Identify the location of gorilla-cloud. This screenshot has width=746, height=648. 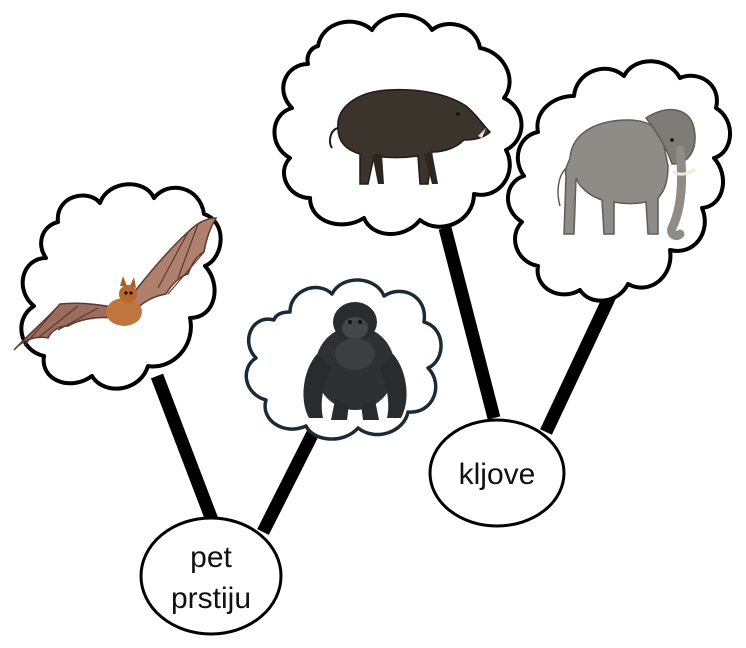
(343, 359).